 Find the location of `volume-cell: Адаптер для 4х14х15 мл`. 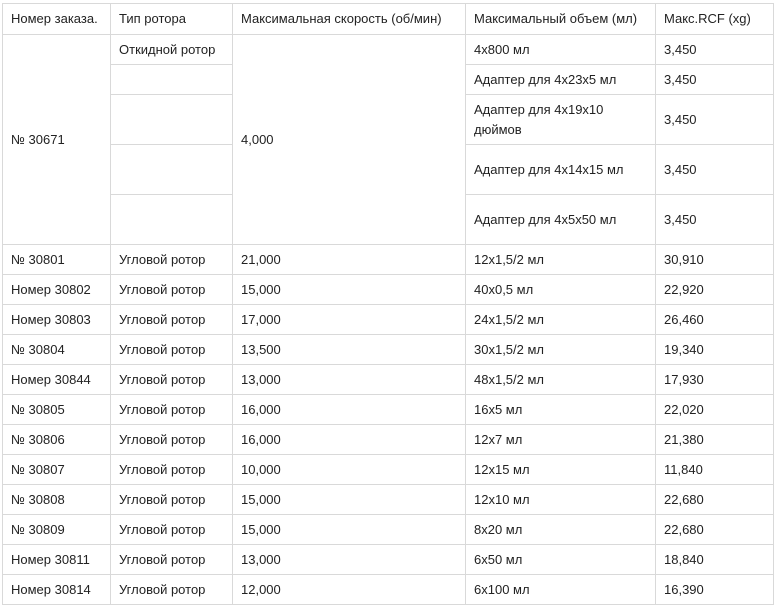

volume-cell: Адаптер для 4х14х15 мл is located at coordinates (560, 169).